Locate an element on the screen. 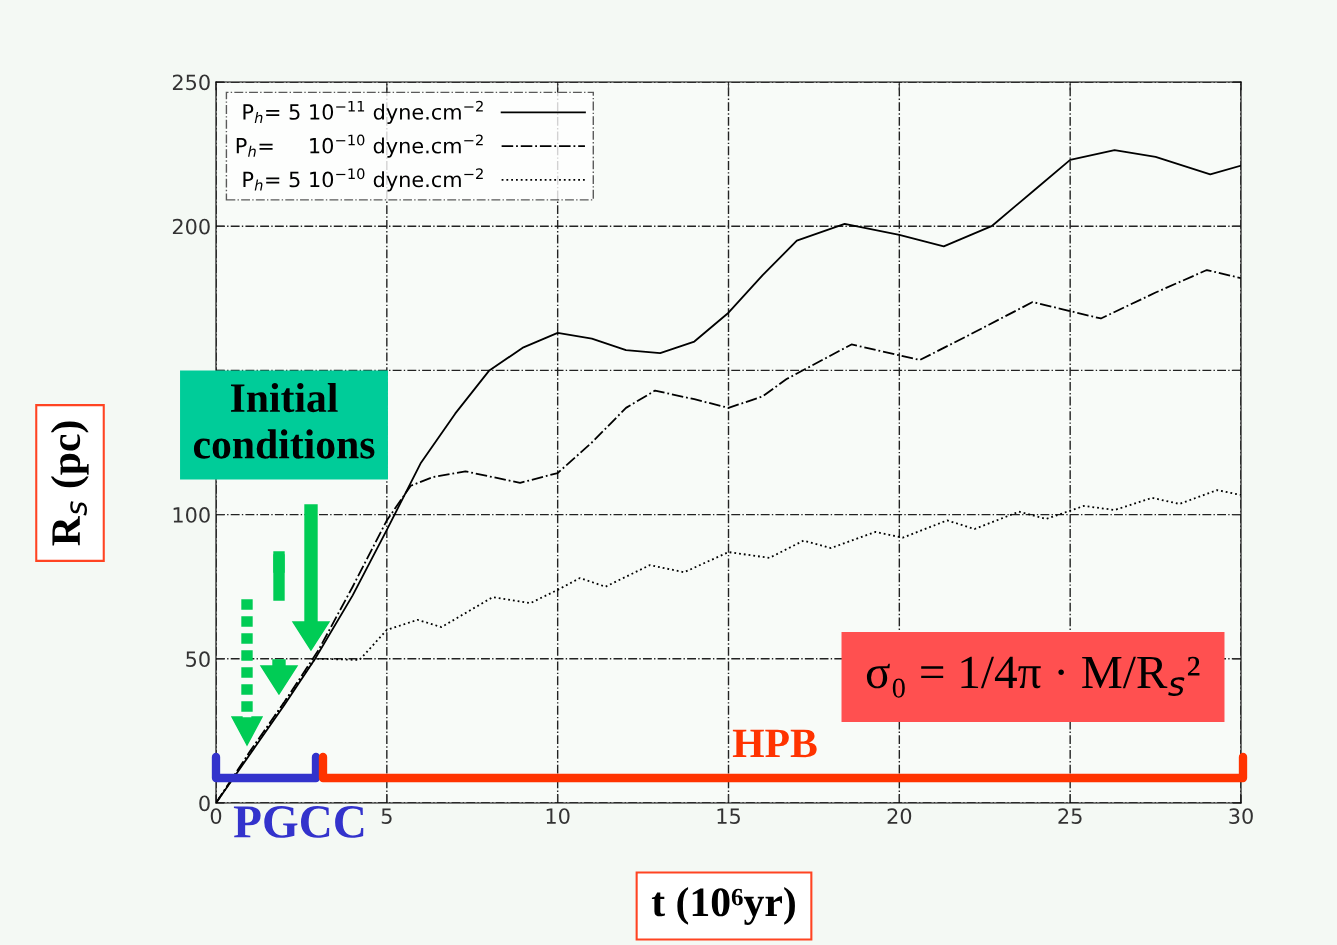  legend-label: P$_{h}$= 10$^{−10}$ dyne.cm$^{−2}$ is located at coordinates (359, 146).